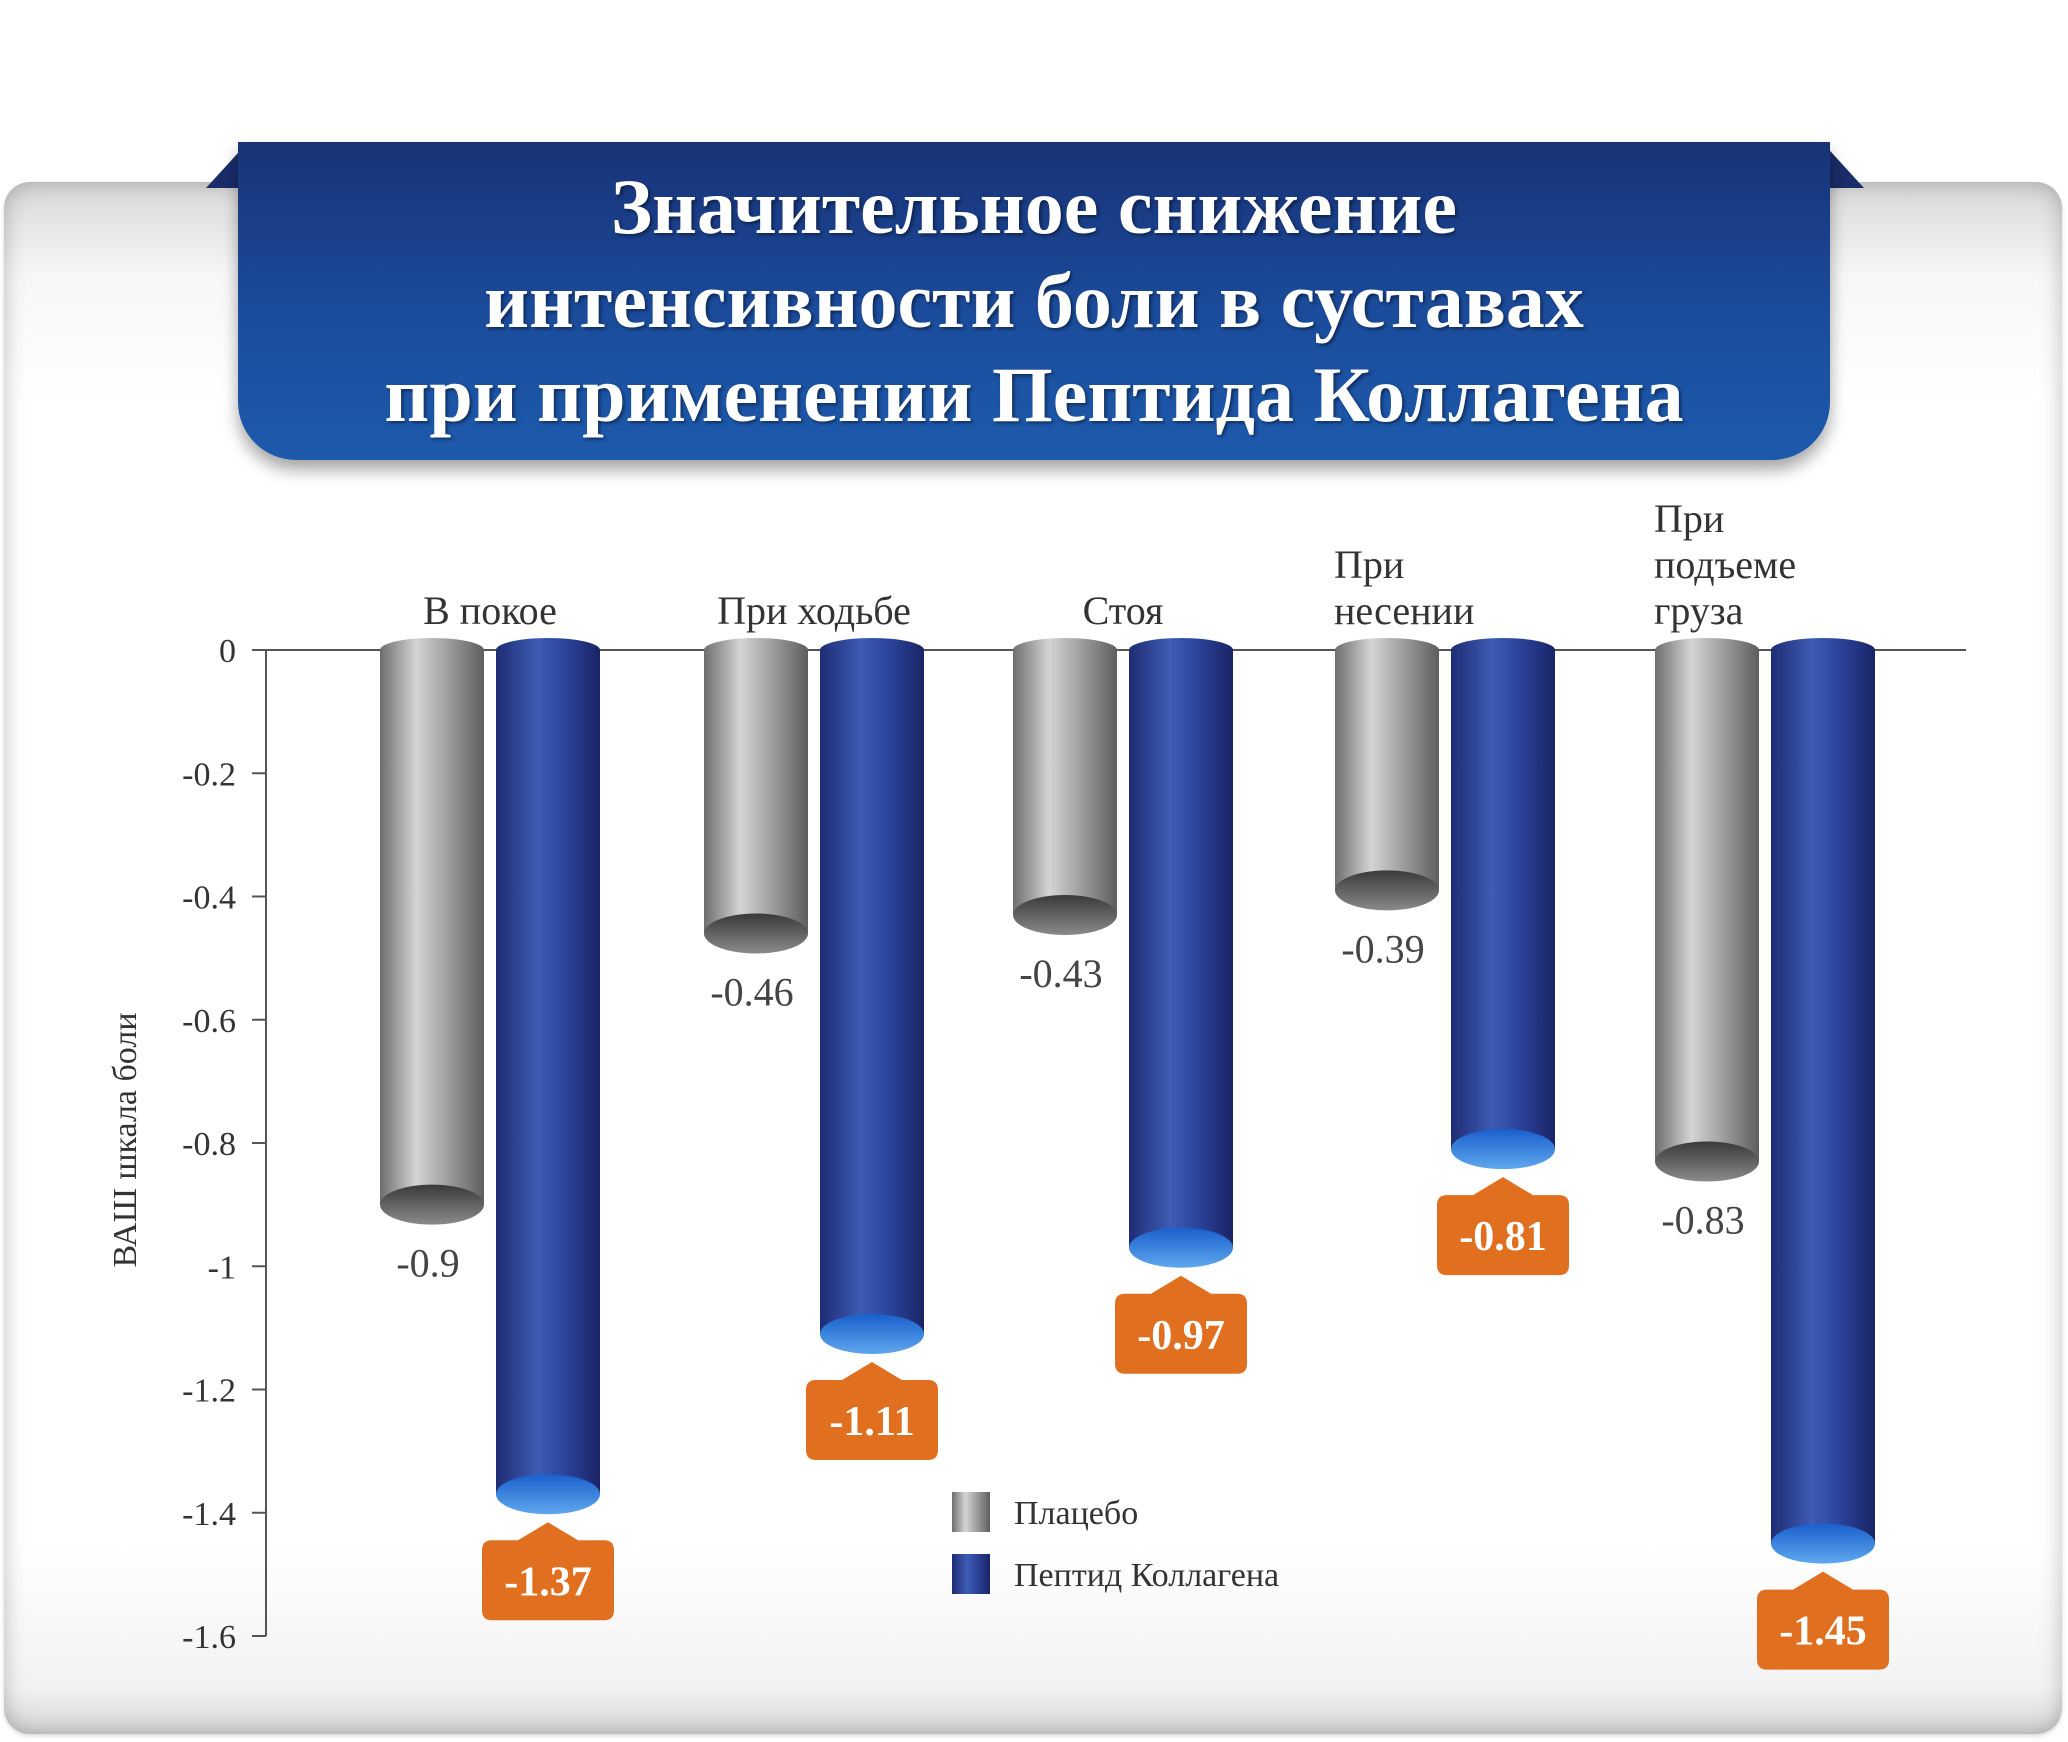 The width and height of the screenshot is (2068, 1742). I want to click on y-tick-label: 0, so click(227, 651).